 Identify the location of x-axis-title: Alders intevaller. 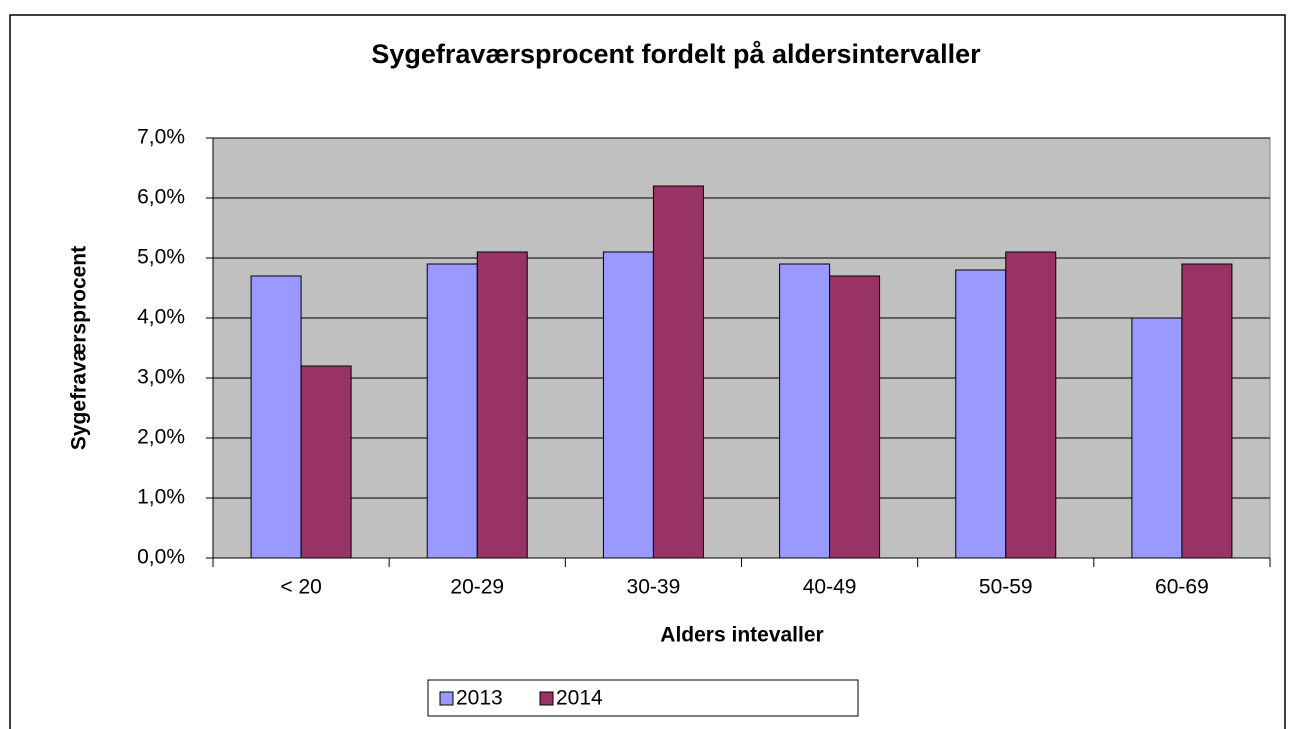
(741, 635).